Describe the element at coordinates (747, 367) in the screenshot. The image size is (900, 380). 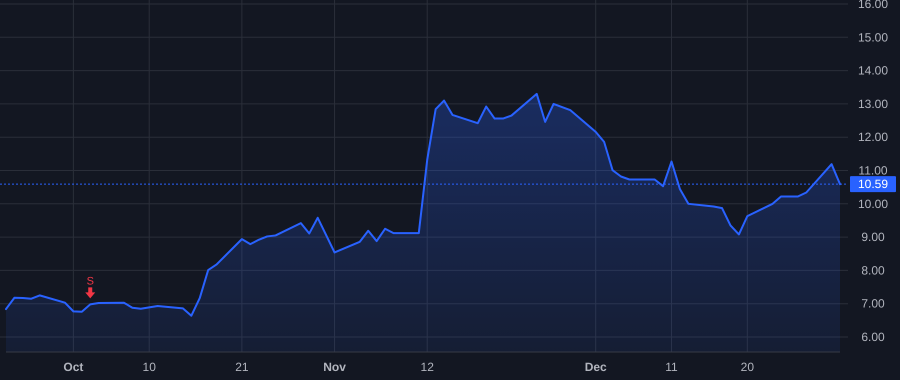
I see `x-tick-label: 20` at that location.